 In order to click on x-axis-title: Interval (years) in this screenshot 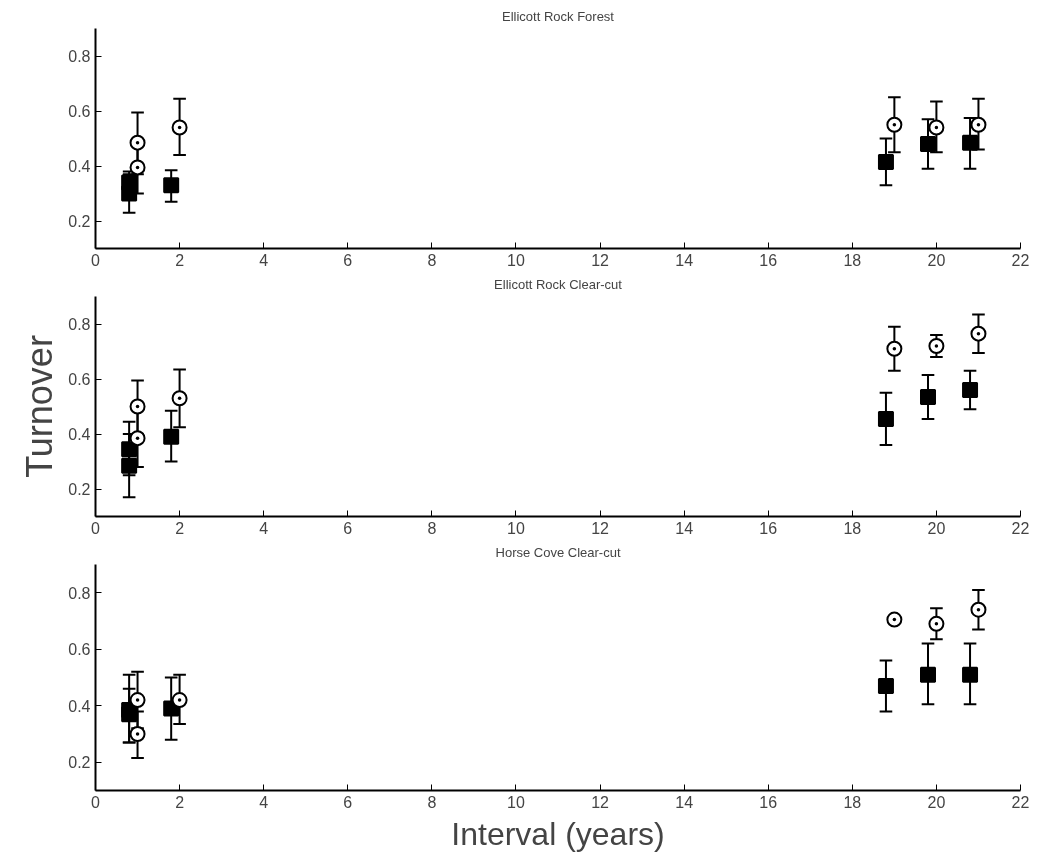, I will do `click(558, 833)`.